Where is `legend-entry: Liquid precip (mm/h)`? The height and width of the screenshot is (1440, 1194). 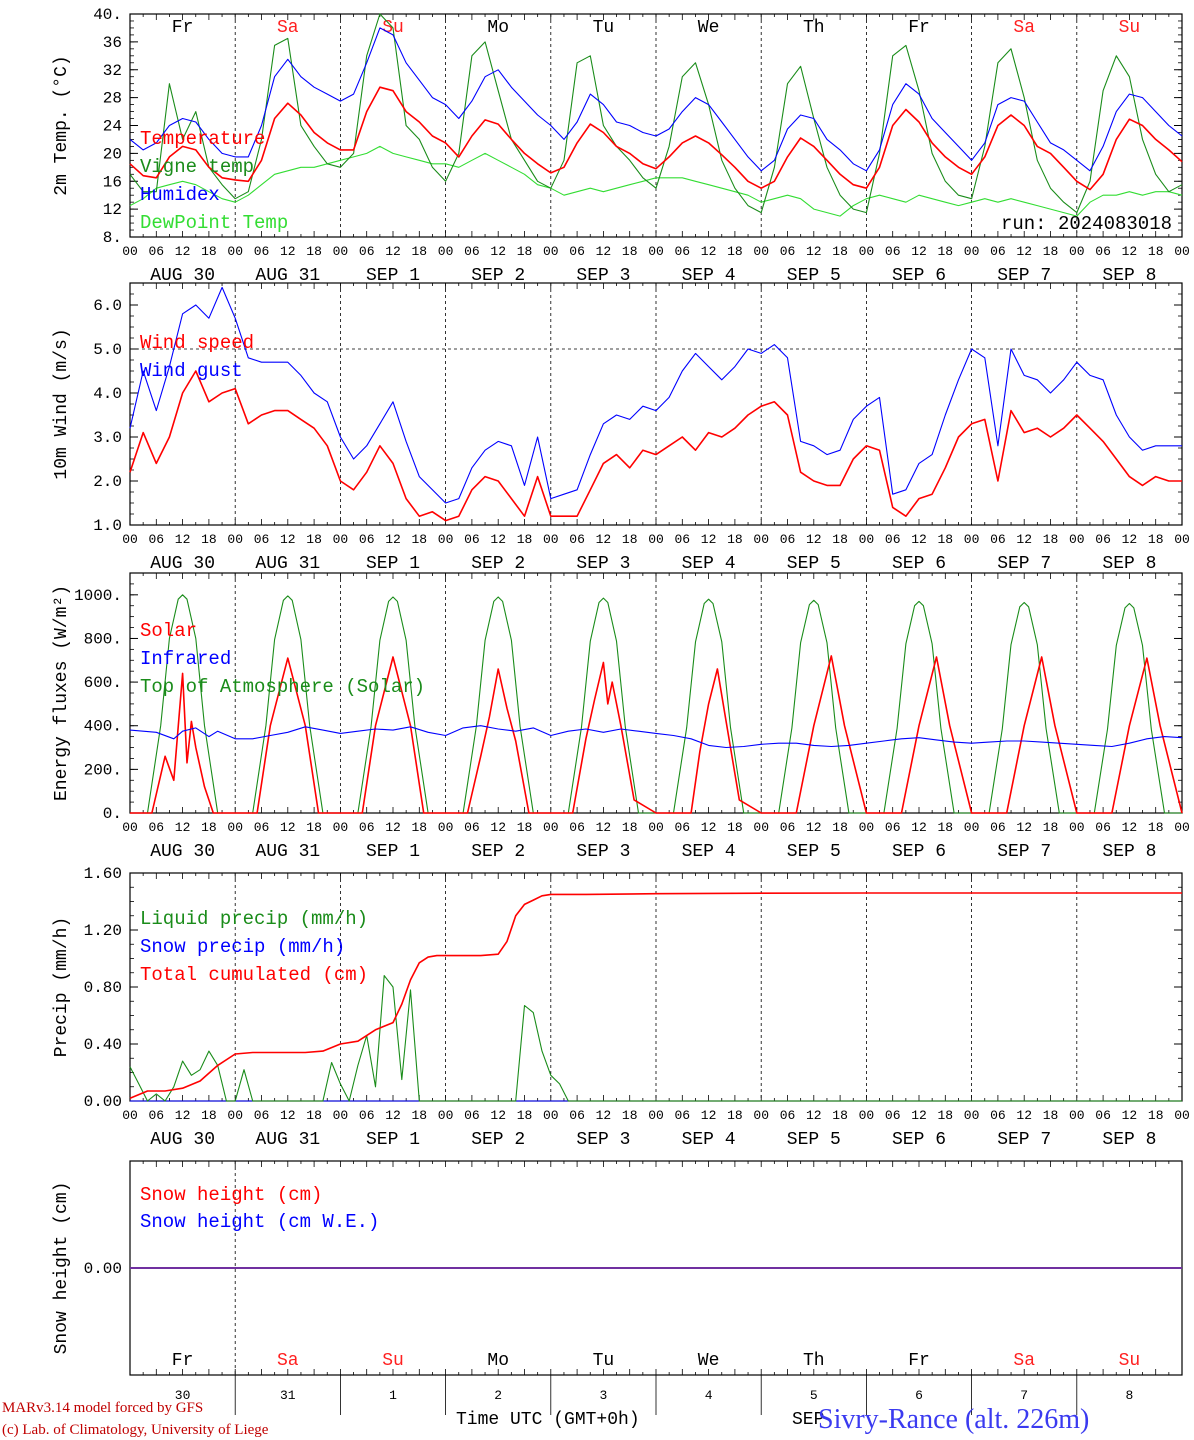 legend-entry: Liquid precip (mm/h) is located at coordinates (254, 919).